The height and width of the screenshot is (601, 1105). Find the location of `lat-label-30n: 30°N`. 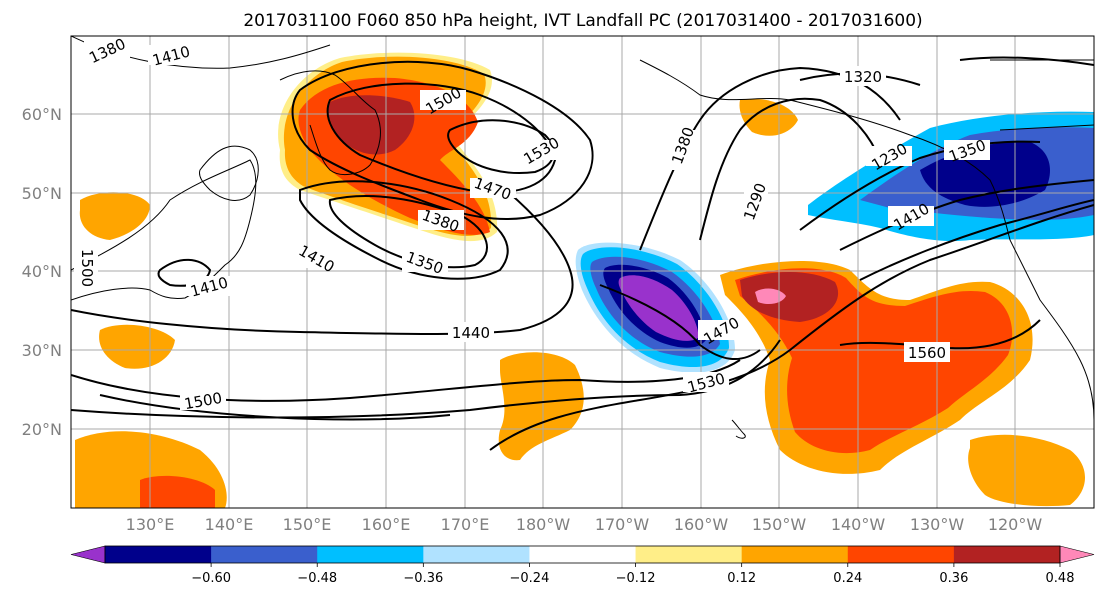

lat-label-30n: 30°N is located at coordinates (42, 350).